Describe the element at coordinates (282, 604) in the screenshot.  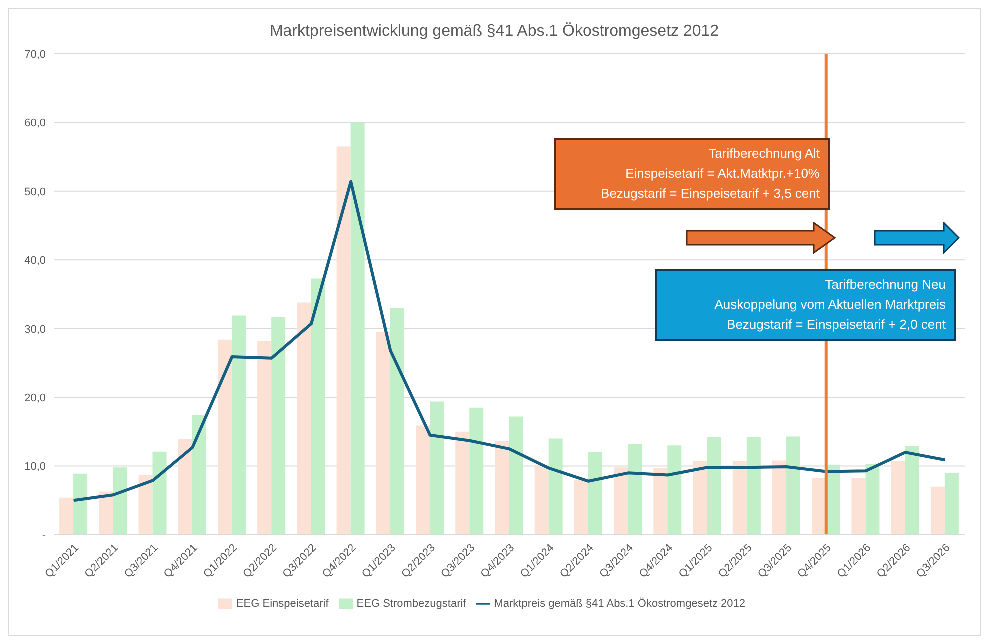
I see `legend-label: EEG Einspeisetarif` at that location.